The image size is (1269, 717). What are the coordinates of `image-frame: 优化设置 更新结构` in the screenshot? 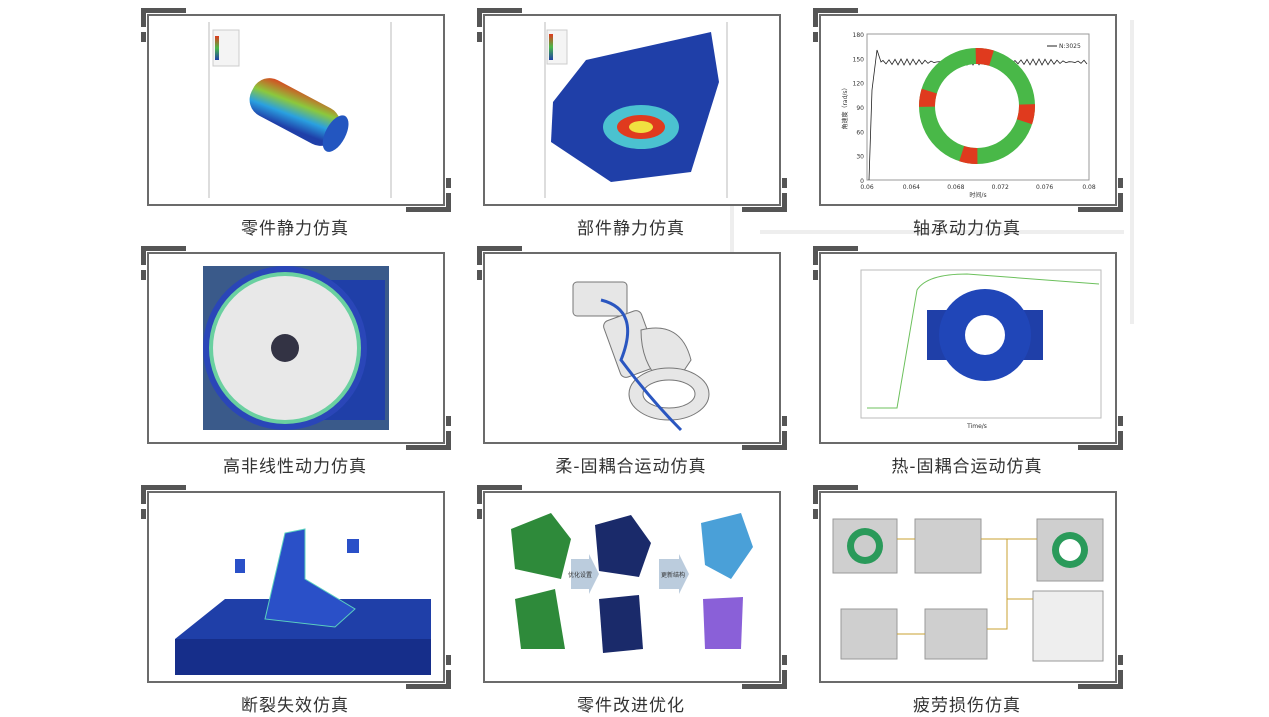 It's located at (632, 587).